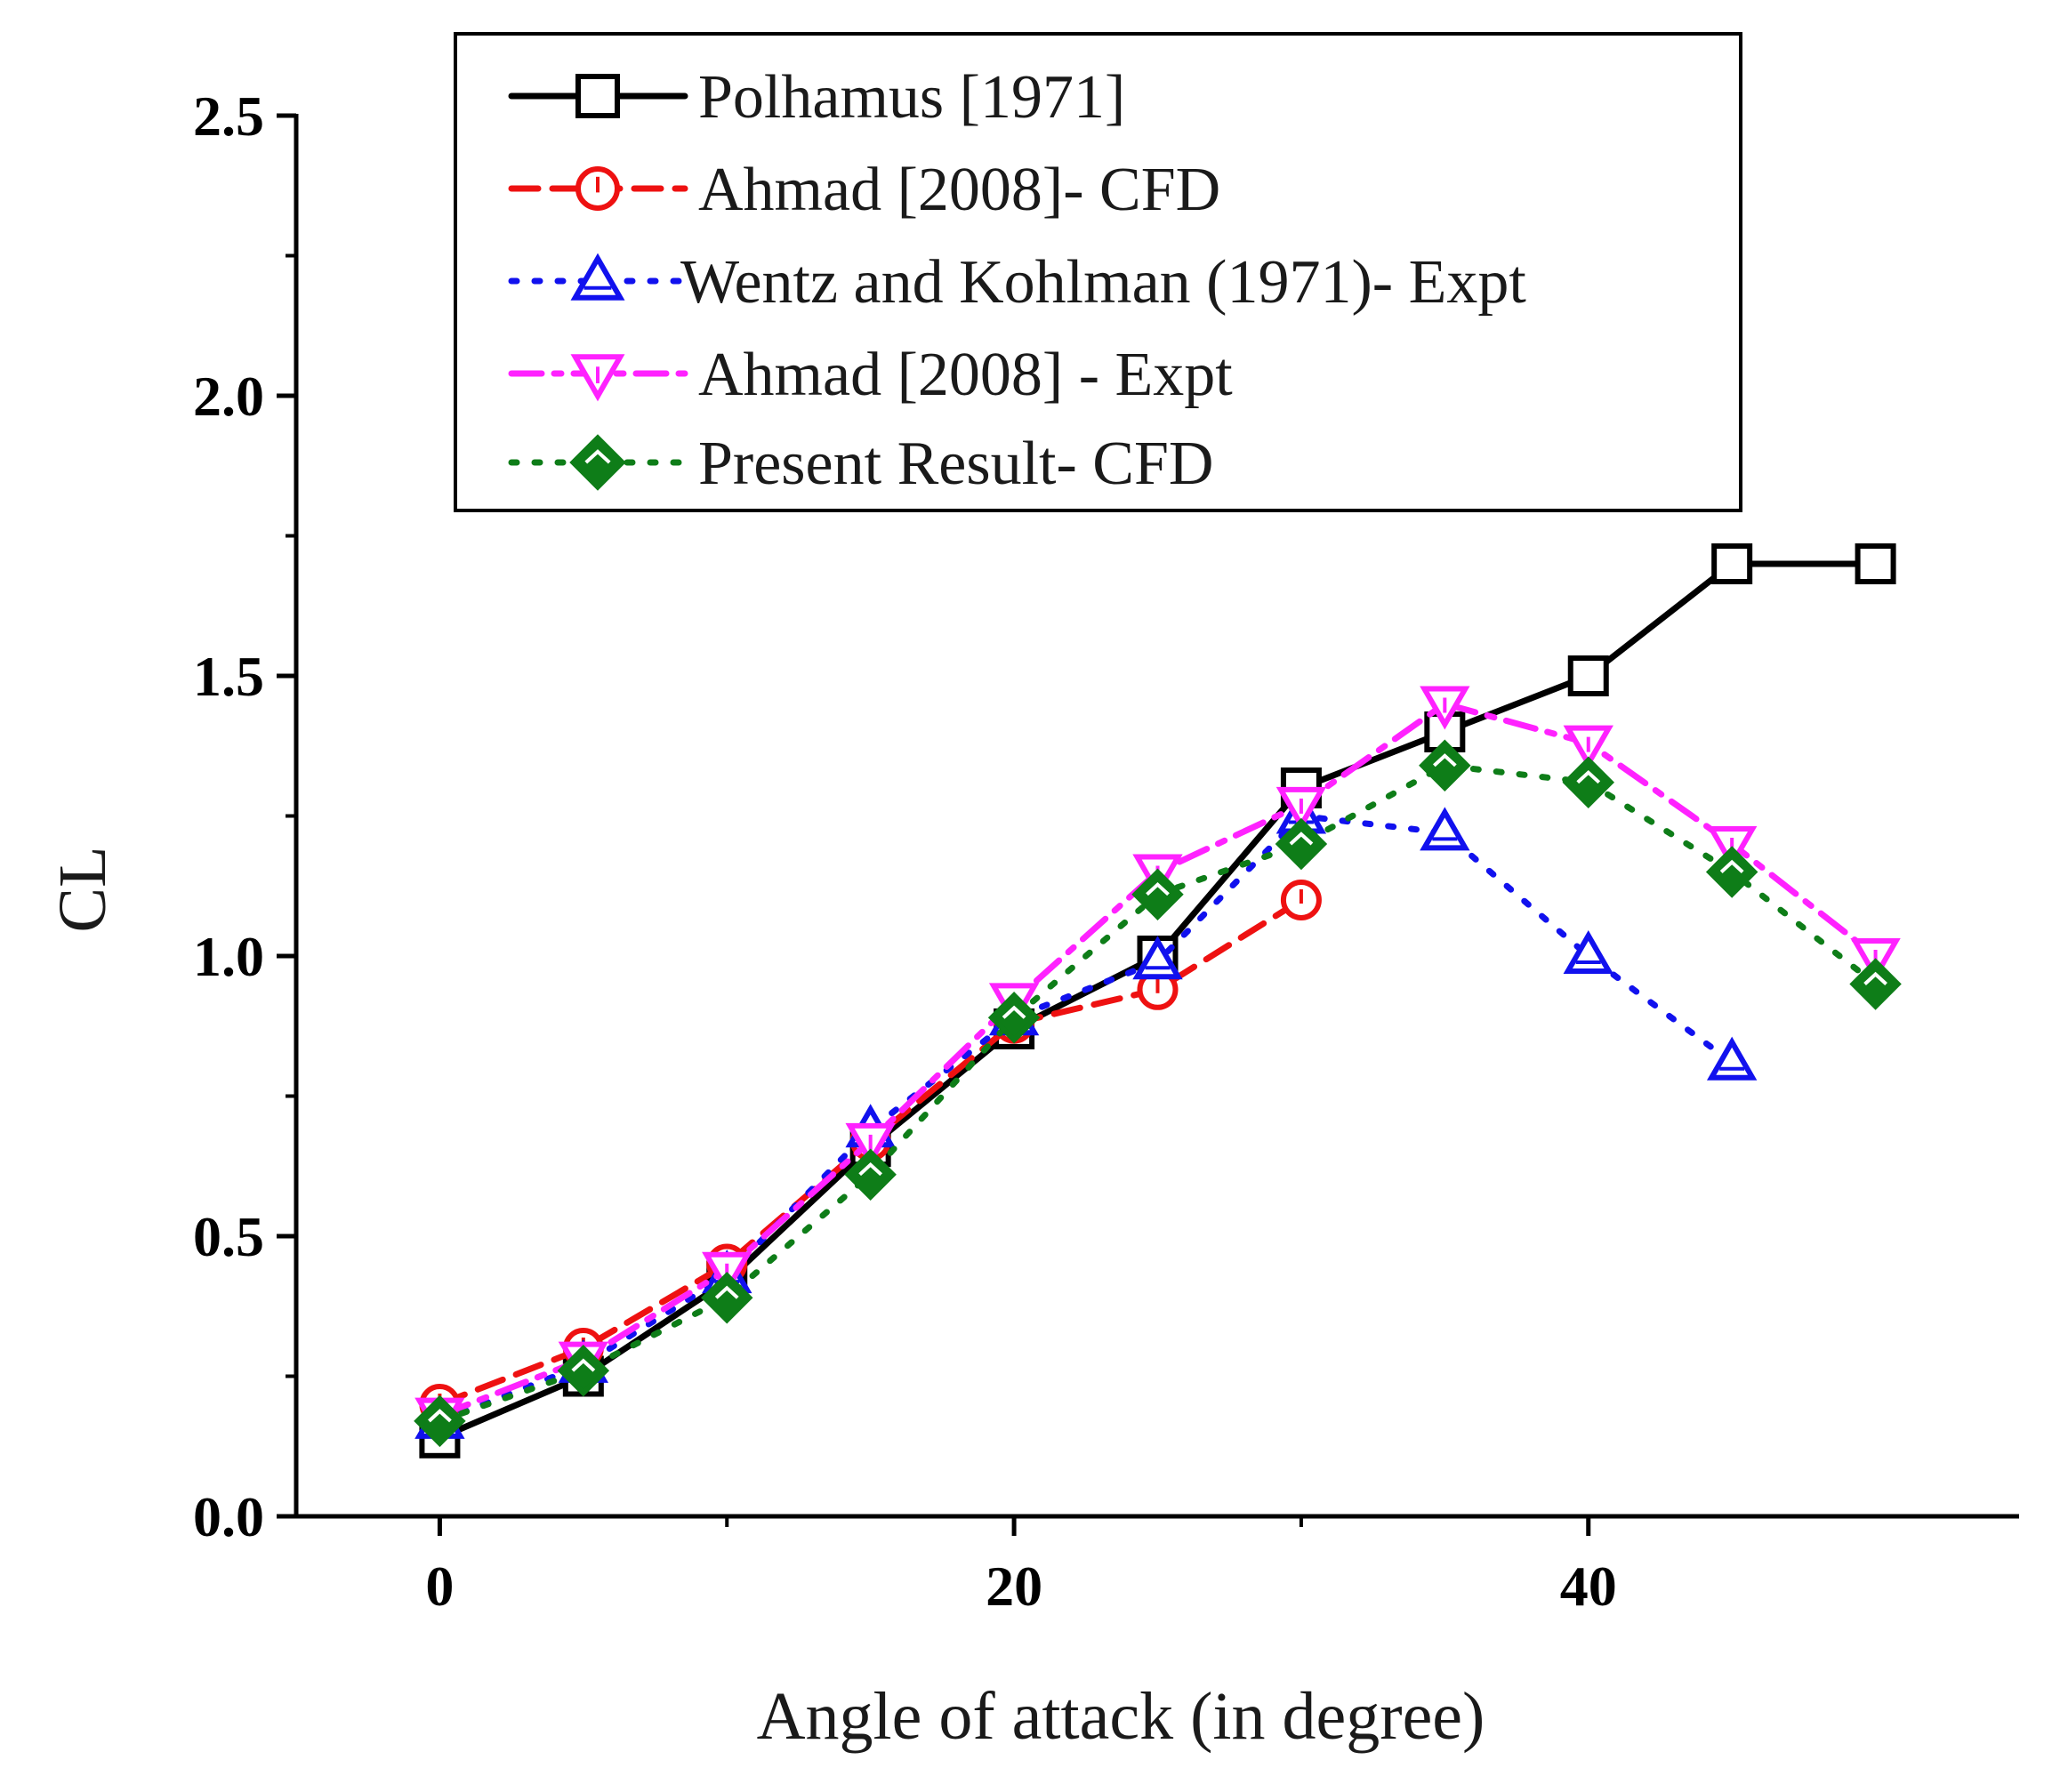 This screenshot has height=1792, width=2052. Describe the element at coordinates (955, 464) in the screenshot. I see `legend-label: Present Result- CFD` at that location.